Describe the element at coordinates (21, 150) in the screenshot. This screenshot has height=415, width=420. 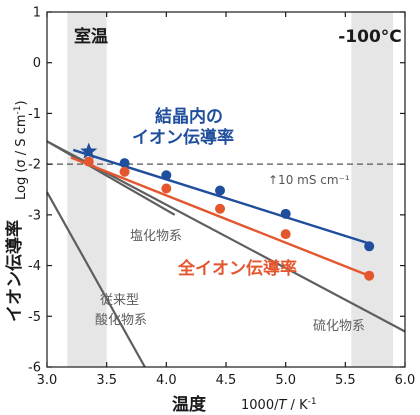
I see `y-axis-unit: Log (σ / S cm-1)` at that location.